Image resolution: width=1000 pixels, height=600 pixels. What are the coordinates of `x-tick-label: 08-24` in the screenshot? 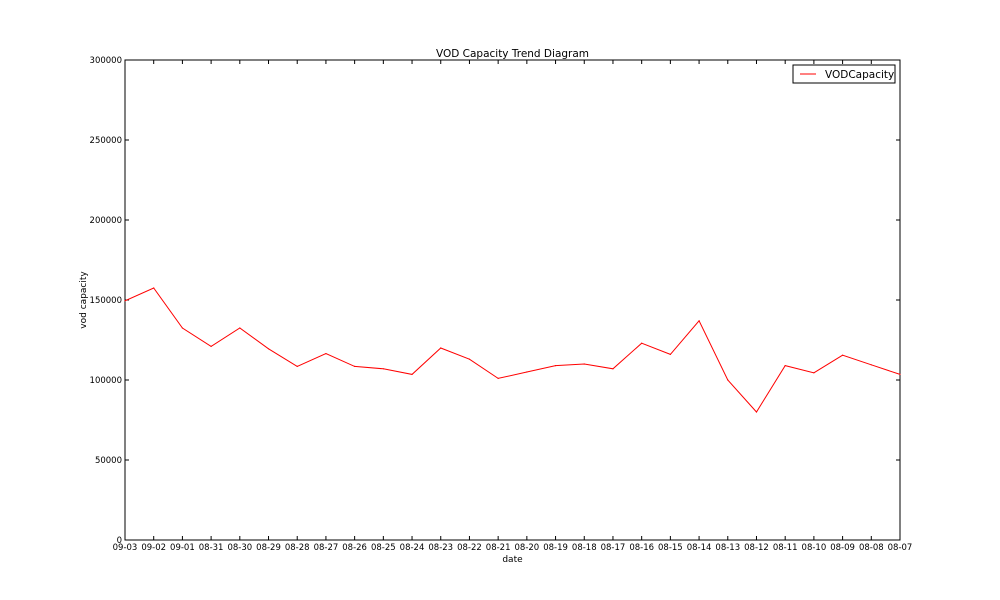 It's located at (412, 548).